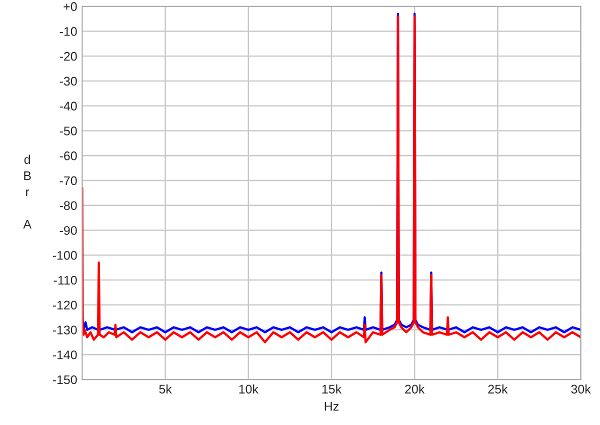 The width and height of the screenshot is (600, 425). I want to click on y-tick-label: -60, so click(68, 155).